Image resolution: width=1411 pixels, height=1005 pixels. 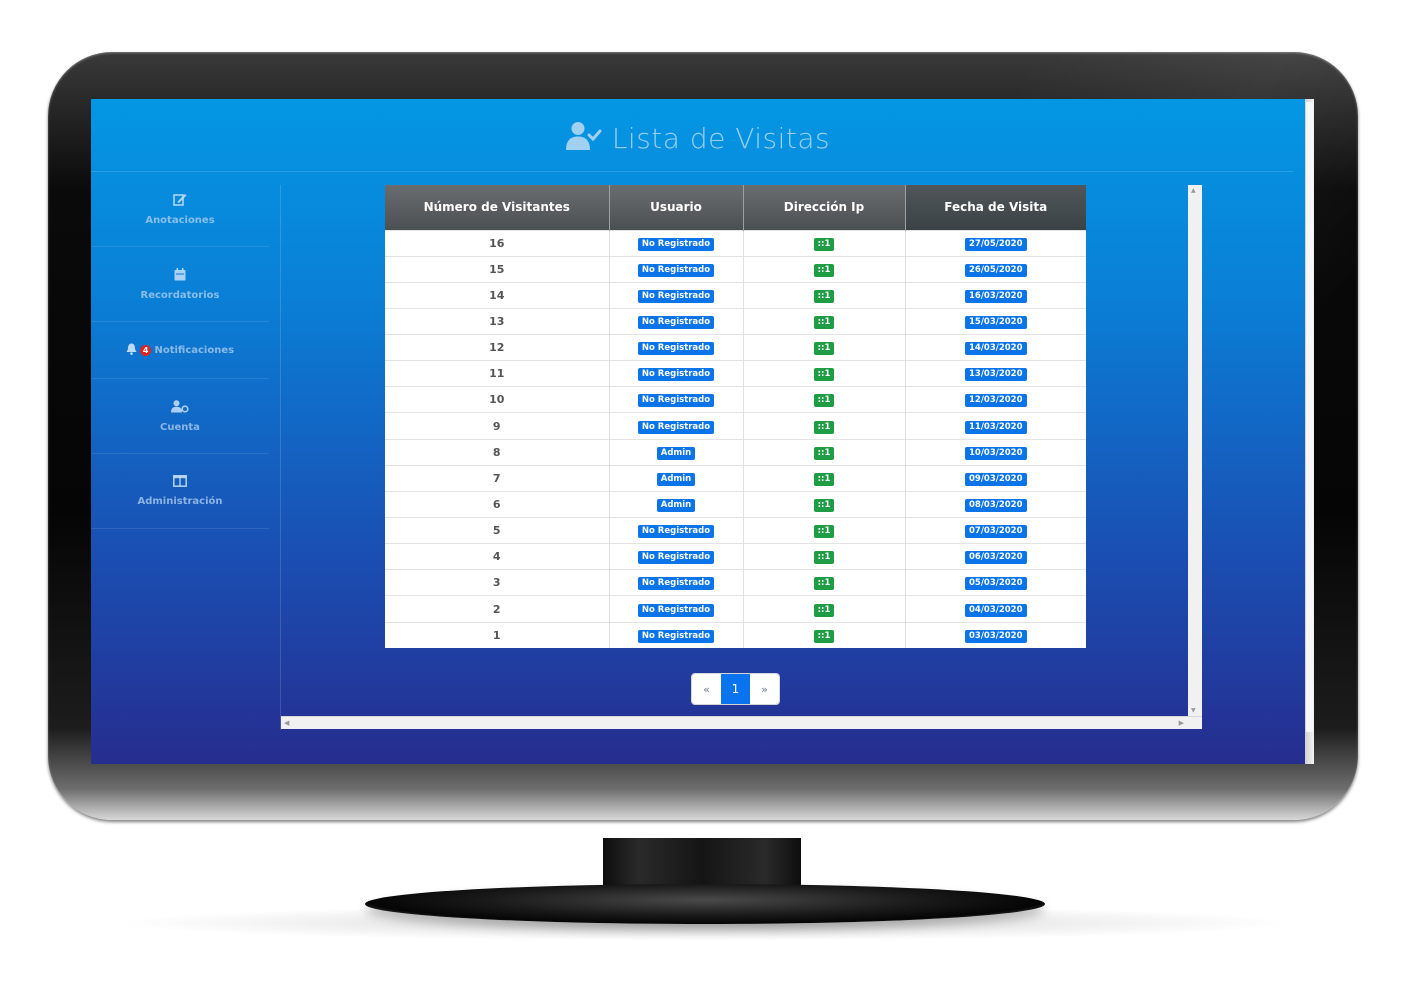 What do you see at coordinates (735, 426) in the screenshot?
I see `table-row: 9 No Registrado::1 11/03/2020` at bounding box center [735, 426].